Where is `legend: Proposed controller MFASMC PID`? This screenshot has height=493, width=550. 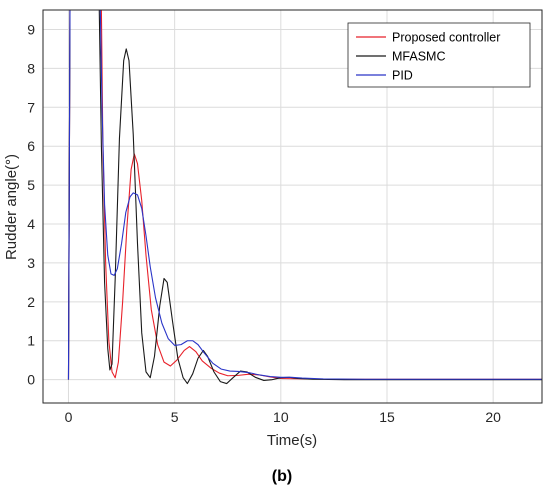 legend: Proposed controller MFASMC PID is located at coordinates (439, 55).